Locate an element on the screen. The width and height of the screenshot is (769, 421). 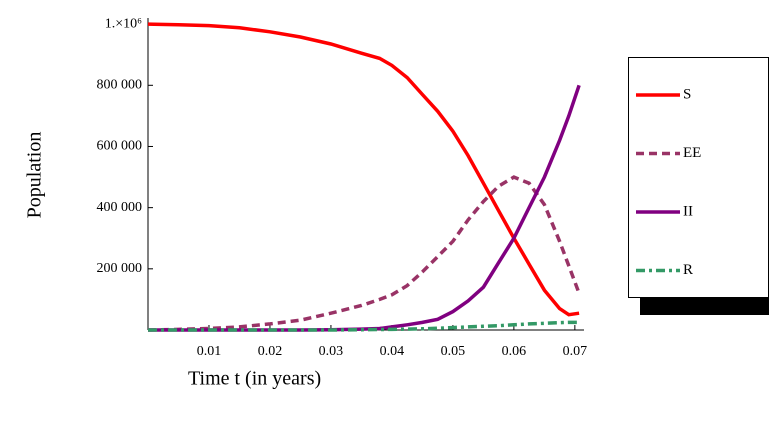
x-tick-label: 0.07 is located at coordinates (575, 351).